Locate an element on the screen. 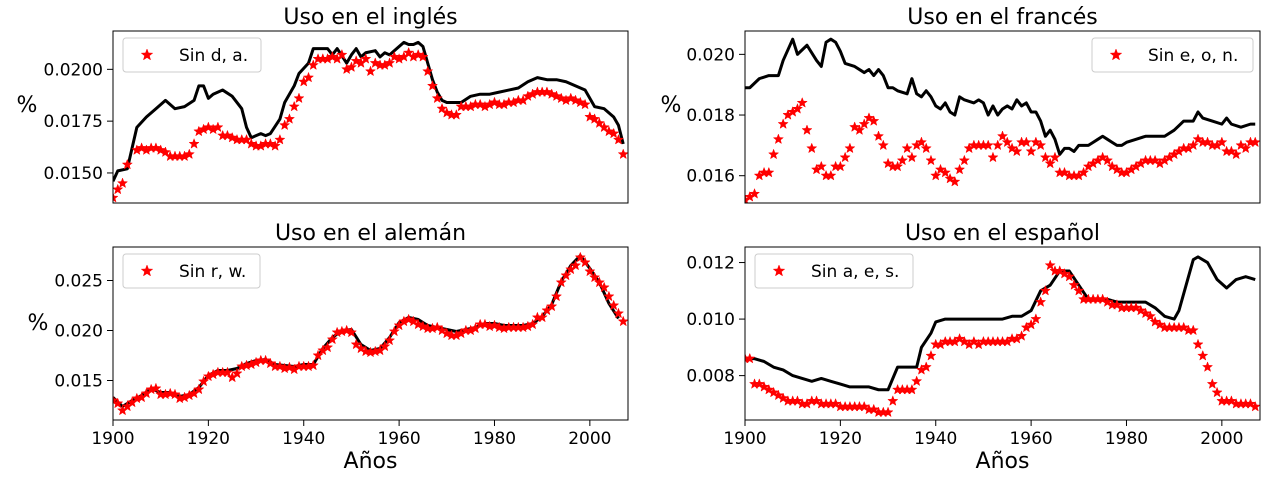  legend-label: Sin r, w. is located at coordinates (212, 272).